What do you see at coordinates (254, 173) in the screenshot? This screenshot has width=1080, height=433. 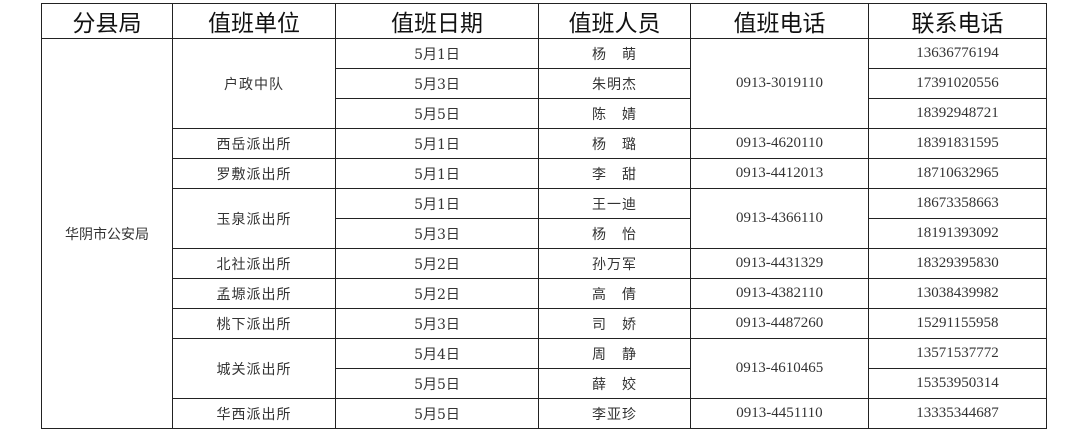 I see `unit-cell: 罗敷派出所` at bounding box center [254, 173].